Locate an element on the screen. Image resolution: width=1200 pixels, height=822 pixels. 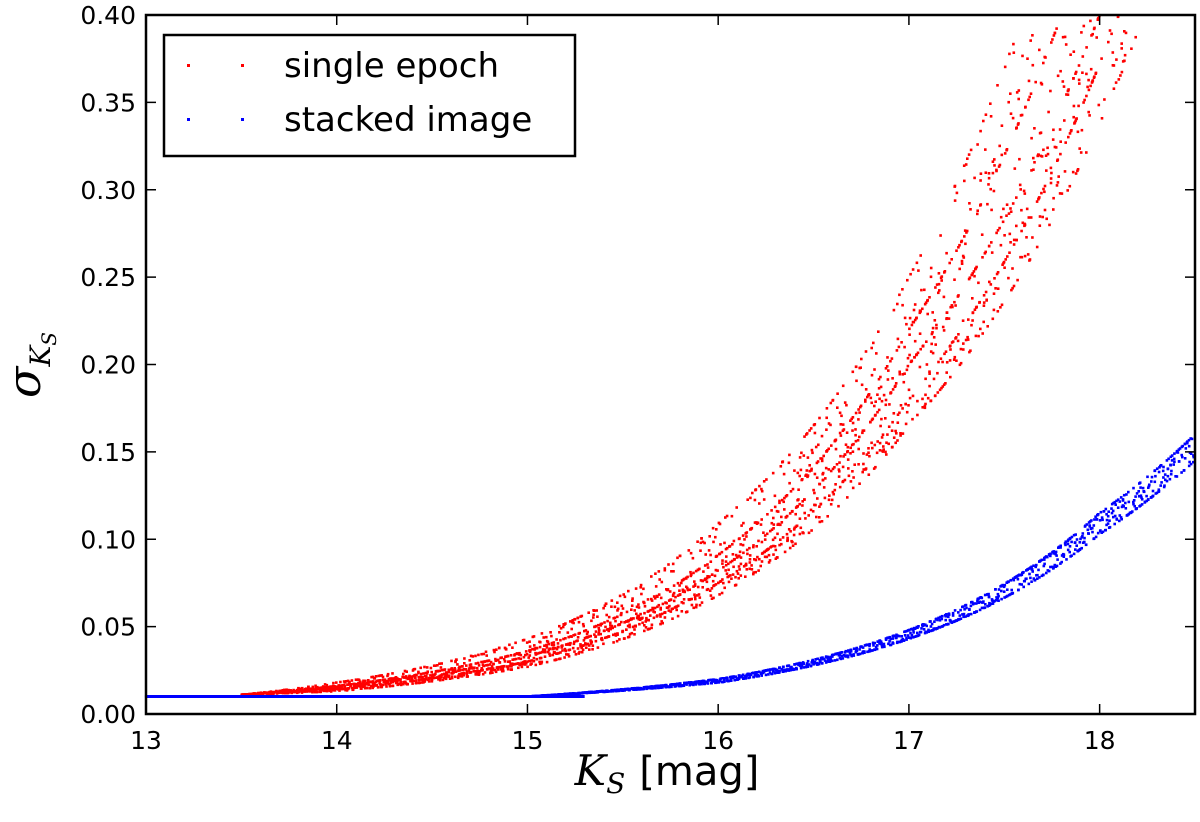
x-axis-symbol: K is located at coordinates (591, 770).